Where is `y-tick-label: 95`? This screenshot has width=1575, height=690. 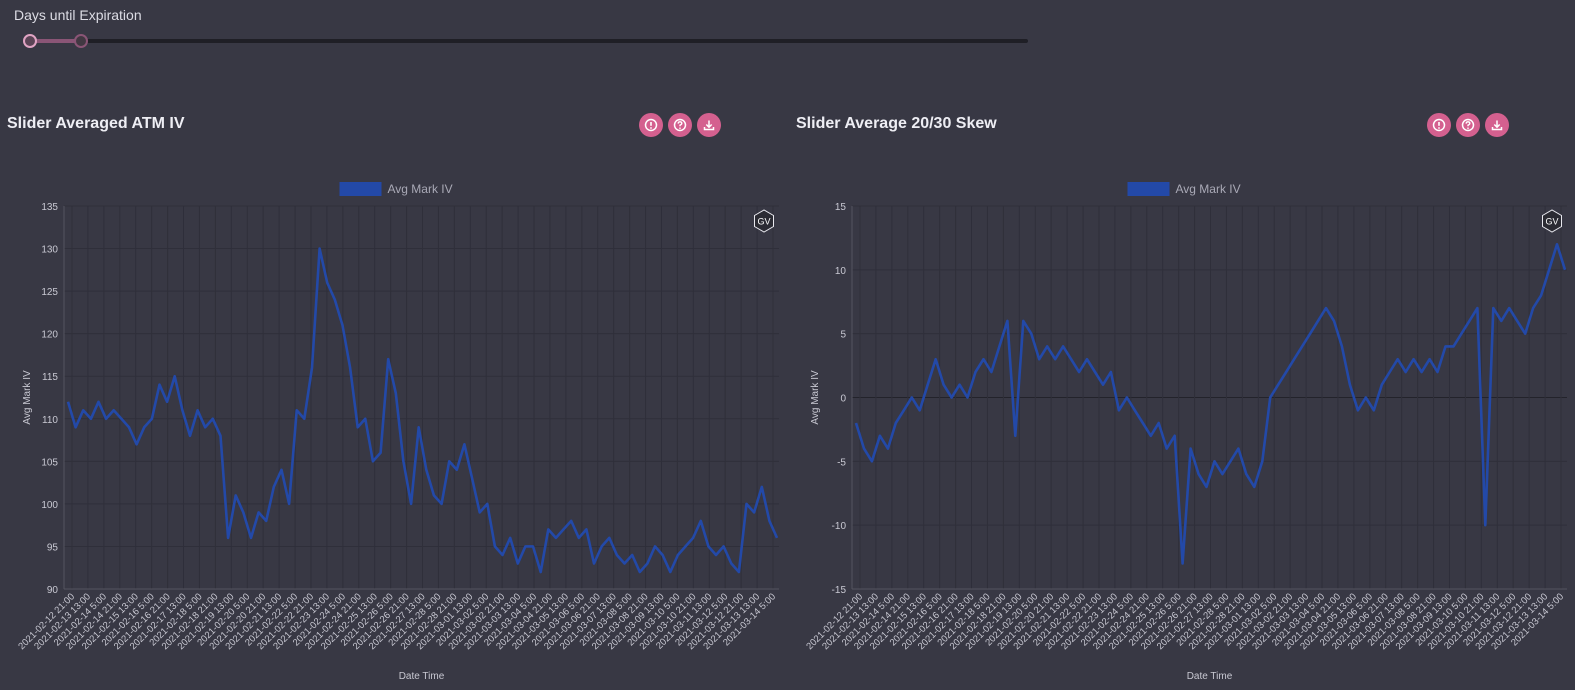
y-tick-label: 95 is located at coordinates (53, 547).